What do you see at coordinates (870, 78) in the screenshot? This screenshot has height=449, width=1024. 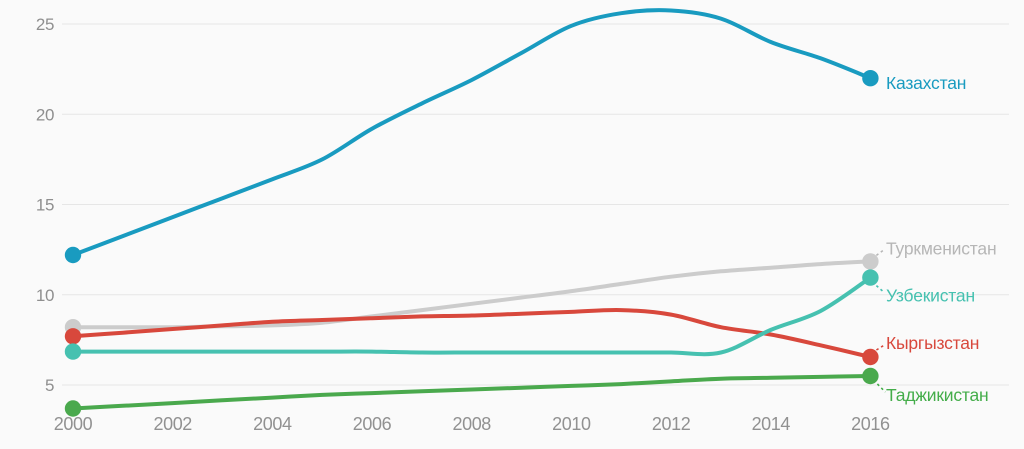 I see `kazakhstan-end-dot` at bounding box center [870, 78].